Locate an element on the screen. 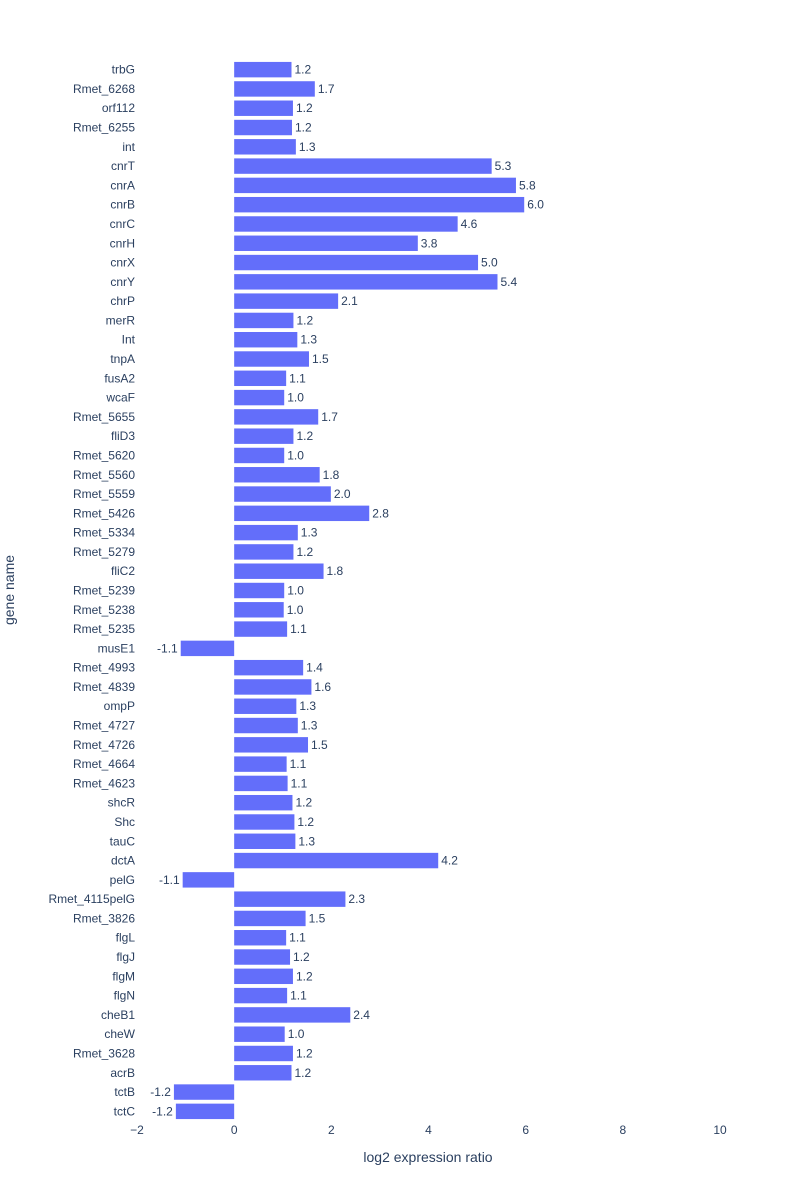 The height and width of the screenshot is (1200, 800). y-tick-label: fliD3 is located at coordinates (123, 436).